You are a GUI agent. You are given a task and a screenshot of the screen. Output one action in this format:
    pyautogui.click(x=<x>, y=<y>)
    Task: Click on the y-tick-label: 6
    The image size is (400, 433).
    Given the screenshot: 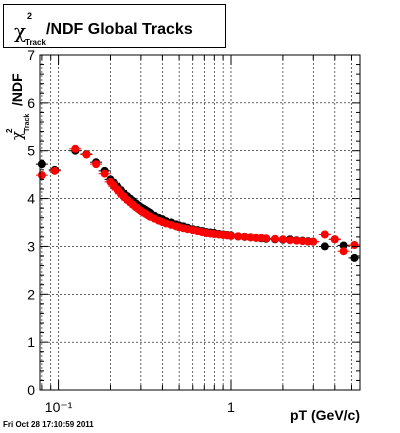 What is the action you would take?
    pyautogui.click(x=31, y=103)
    